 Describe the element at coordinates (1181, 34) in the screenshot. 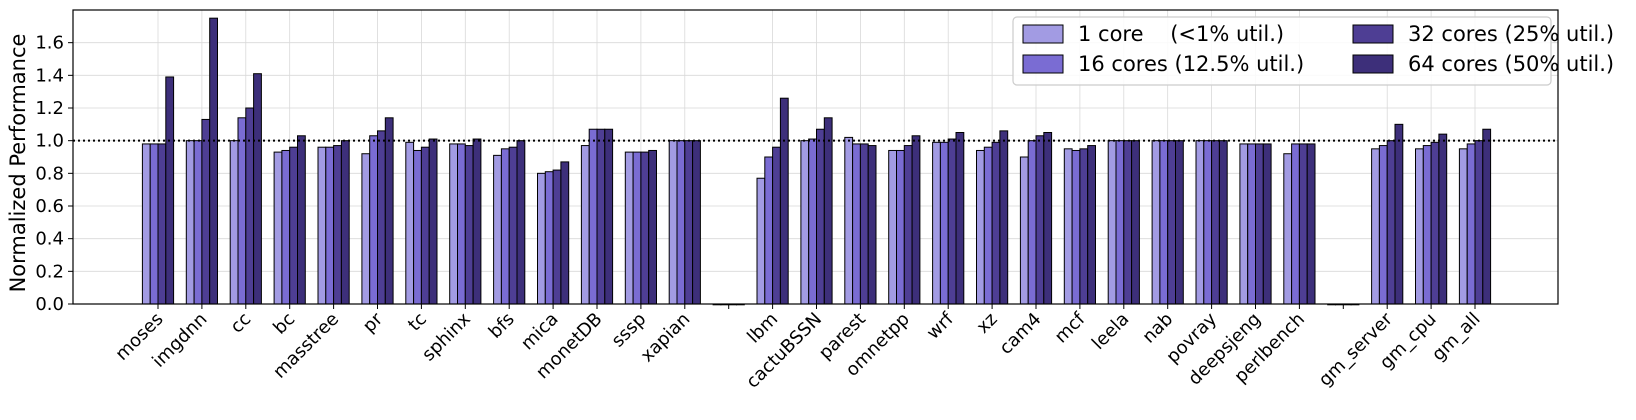

I see `legend-label: 1 core (<1% util.)` at that location.